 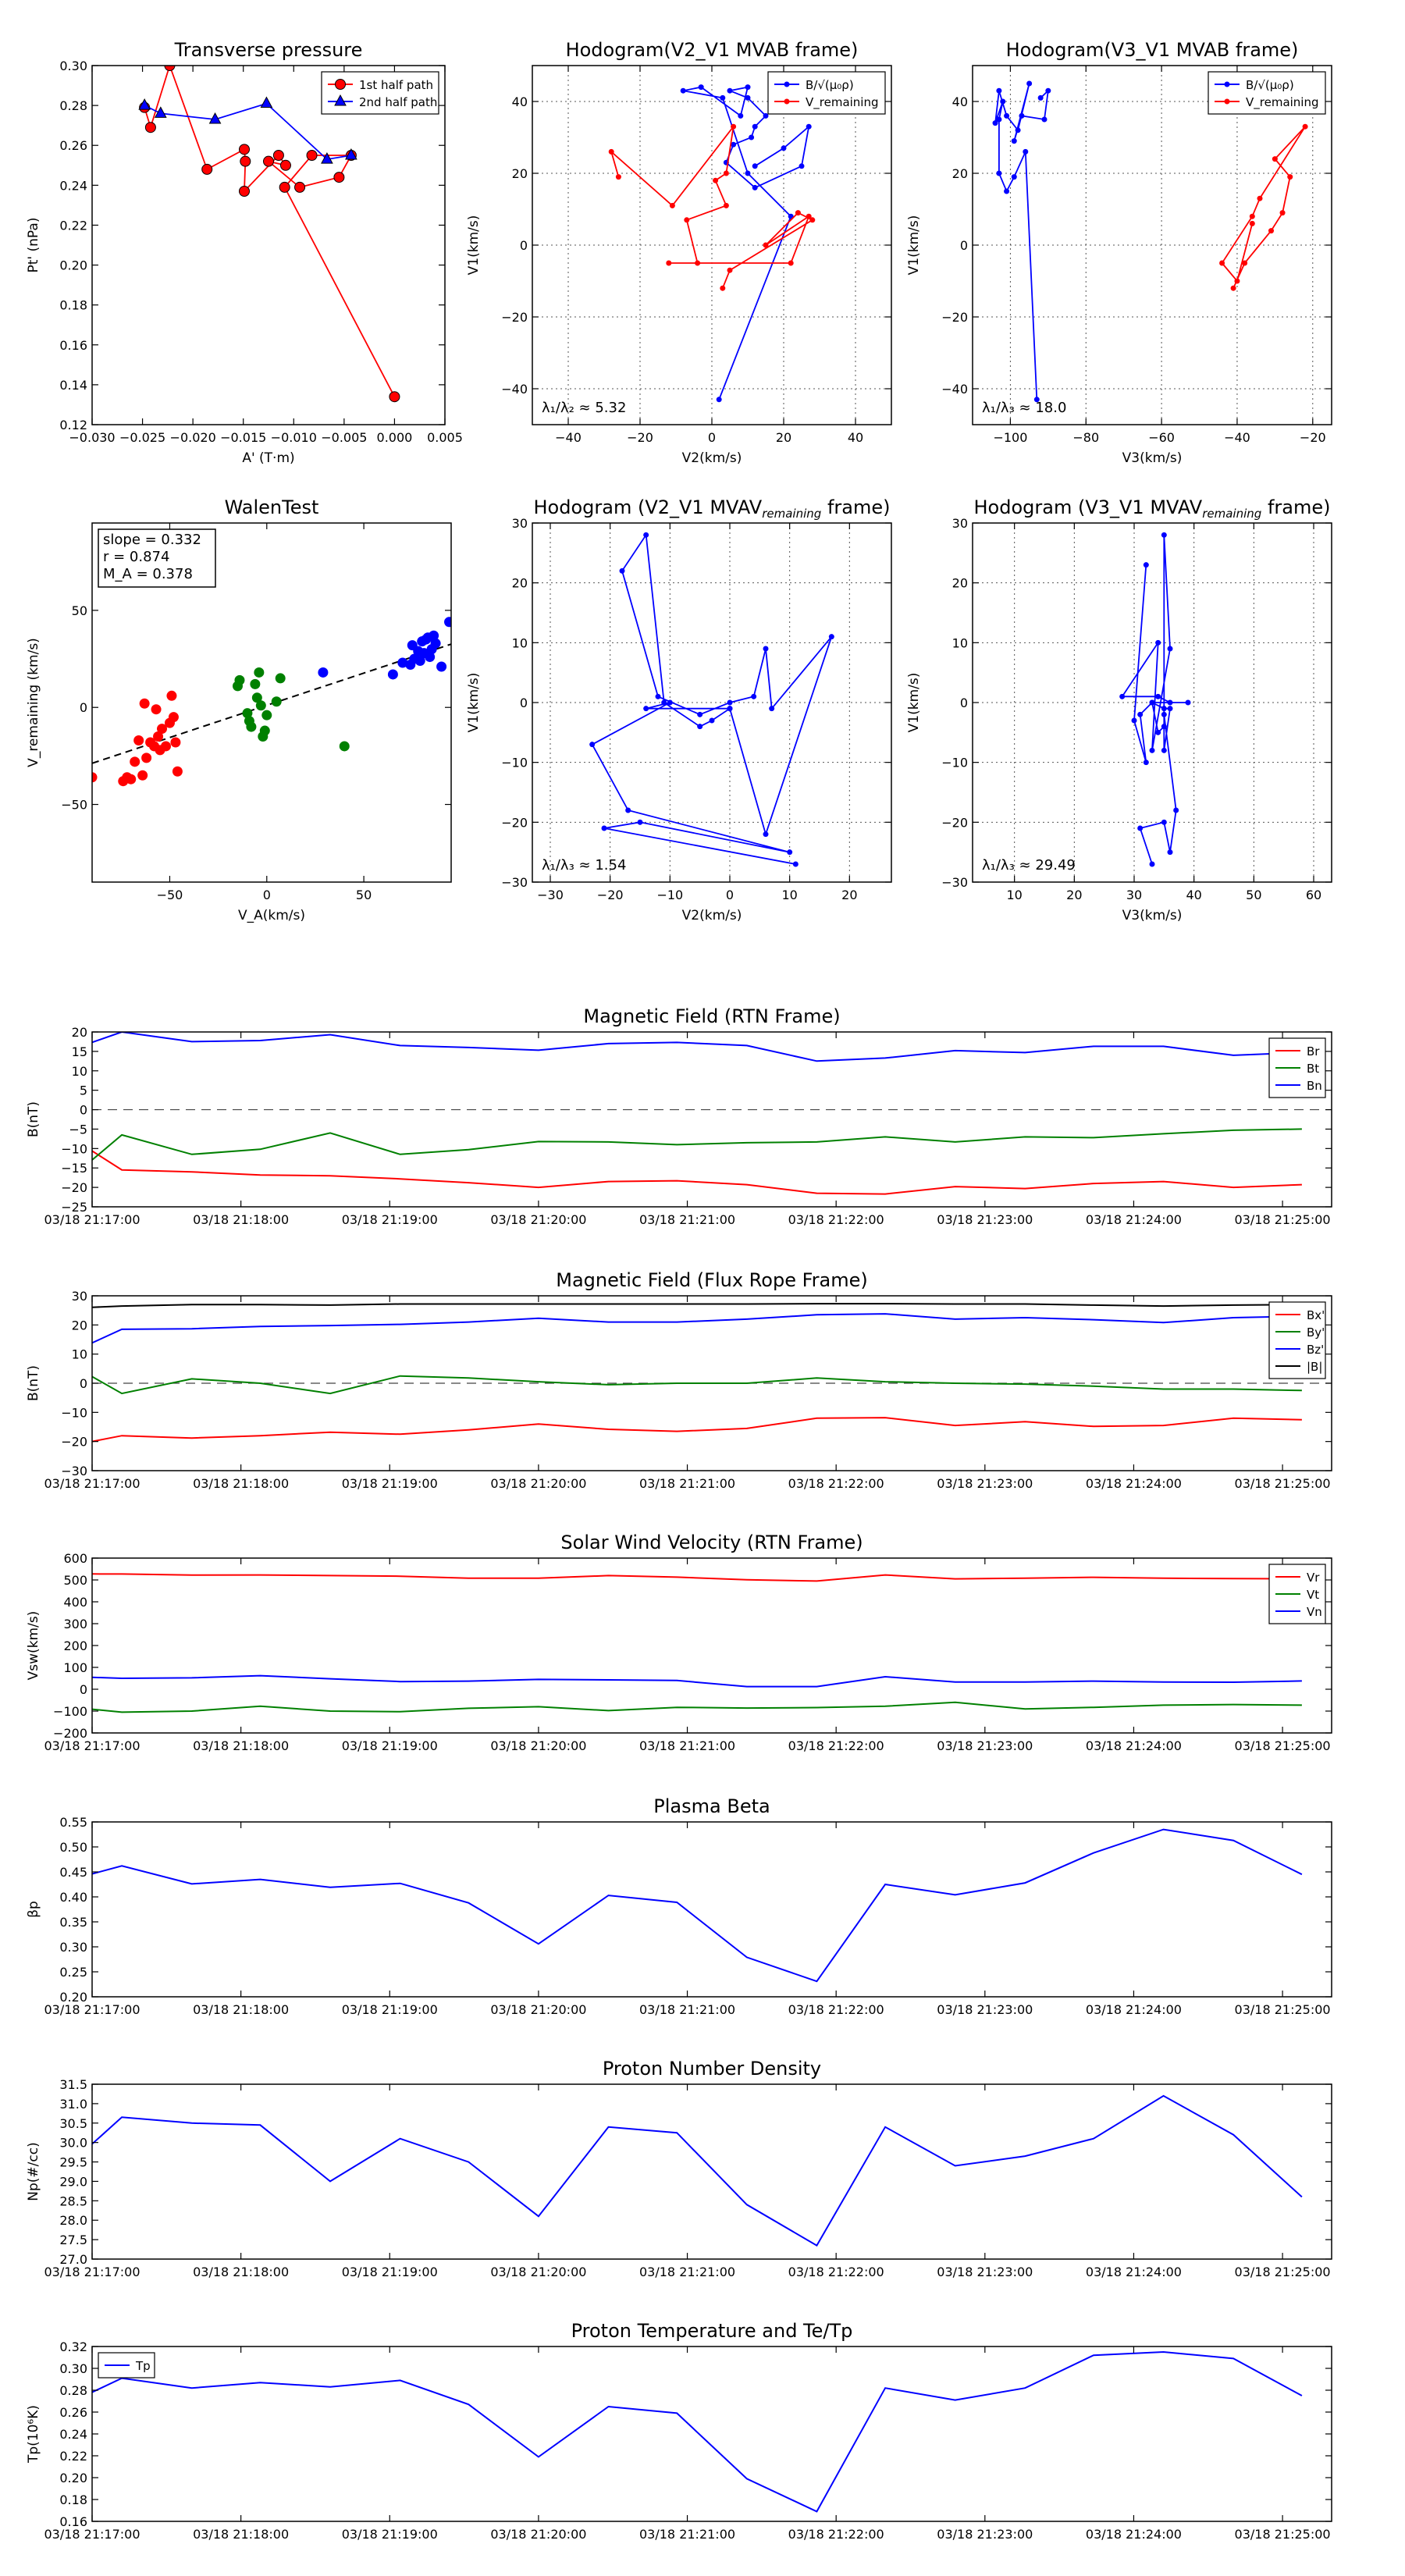 What do you see at coordinates (75, 1558) in the screenshot?
I see `y-tick-label: 600` at bounding box center [75, 1558].